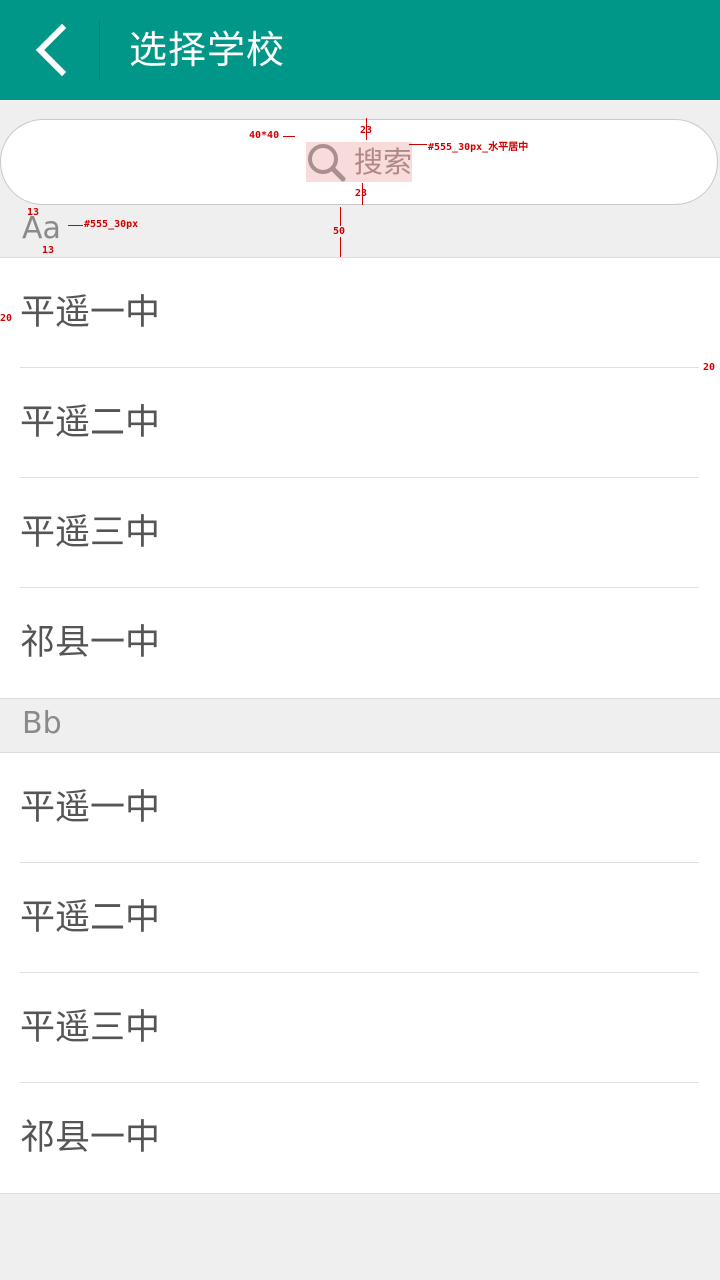 The width and height of the screenshot is (720, 1280). What do you see at coordinates (360, 808) in the screenshot?
I see `list-item: 平遥一中` at bounding box center [360, 808].